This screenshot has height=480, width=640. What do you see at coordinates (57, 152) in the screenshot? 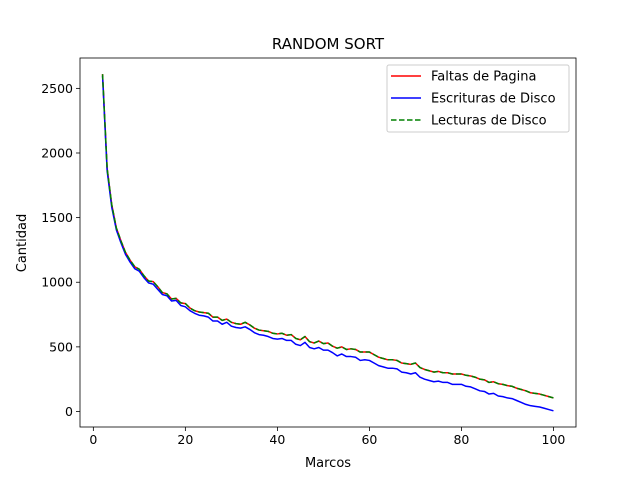
I see `y-tick-label-2000: 2000` at bounding box center [57, 152].